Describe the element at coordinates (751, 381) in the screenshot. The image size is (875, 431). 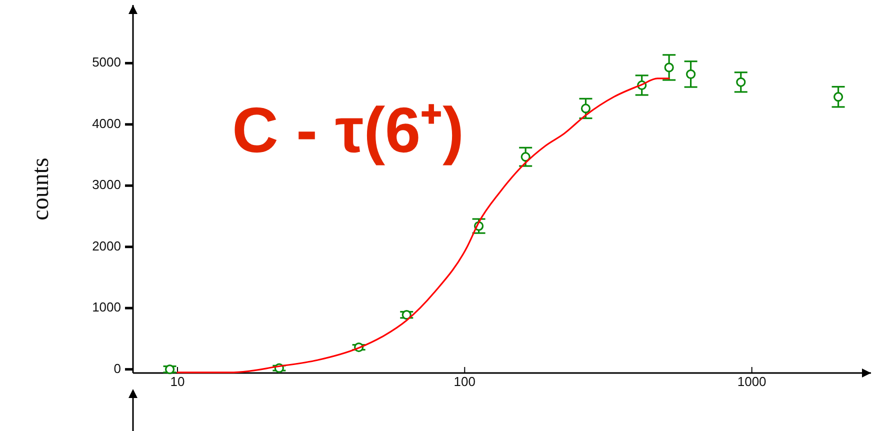
I see `x-tick-label: 1000` at that location.